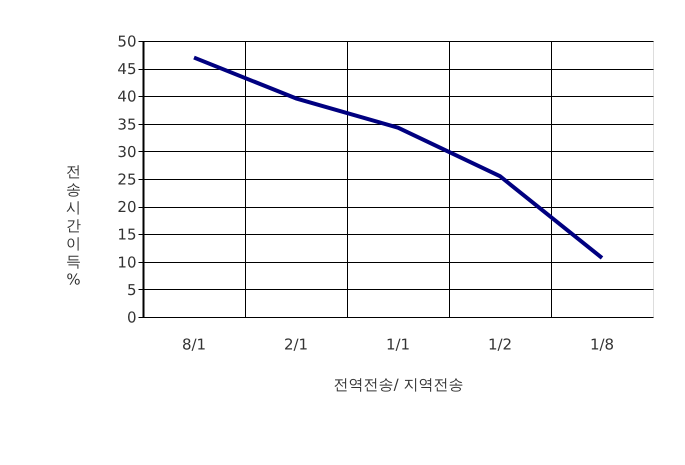 Image resolution: width=685 pixels, height=465 pixels. Describe the element at coordinates (126, 124) in the screenshot. I see `y-tick-label: 35` at that location.